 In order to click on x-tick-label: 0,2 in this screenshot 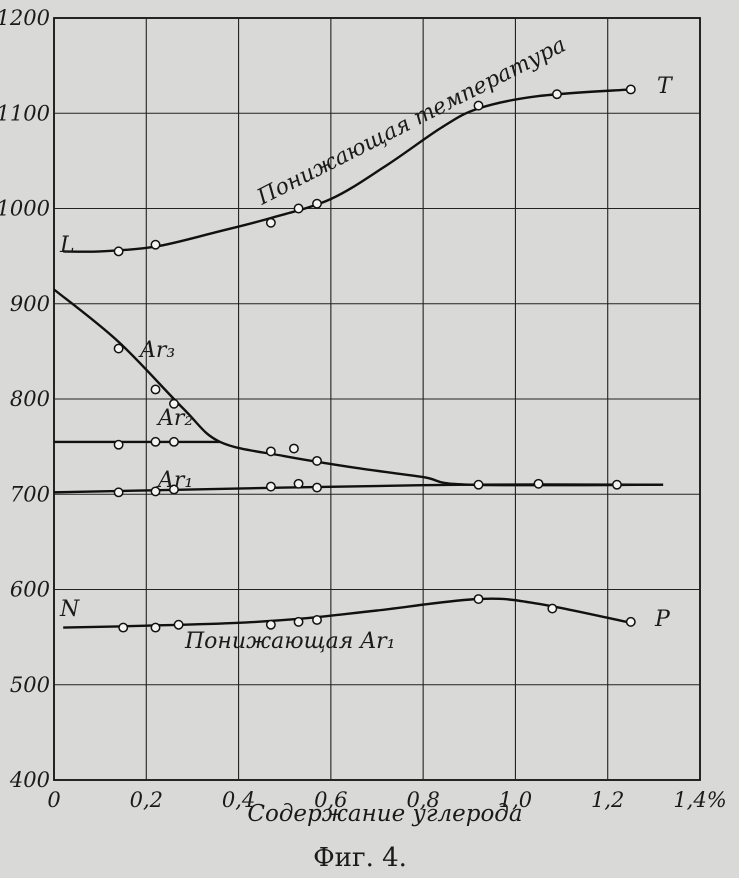, I will do `click(146, 800)`.